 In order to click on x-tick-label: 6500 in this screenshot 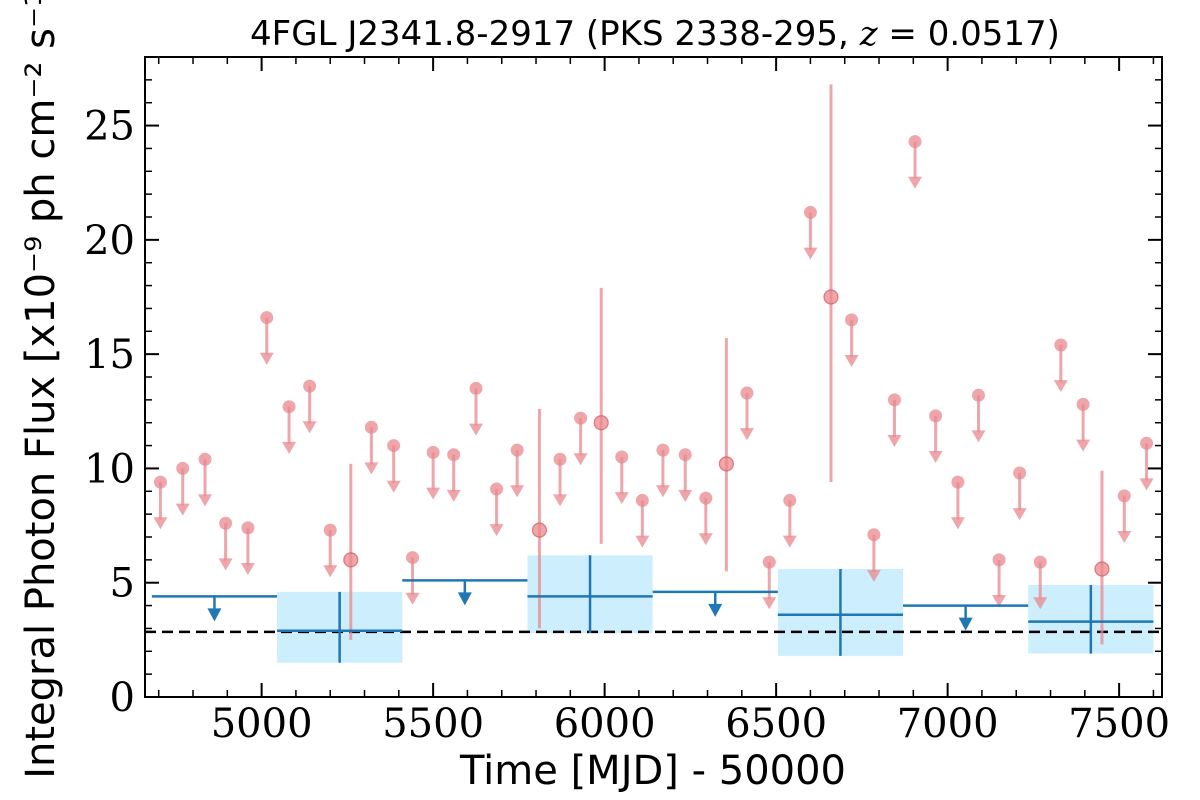, I will do `click(776, 724)`.